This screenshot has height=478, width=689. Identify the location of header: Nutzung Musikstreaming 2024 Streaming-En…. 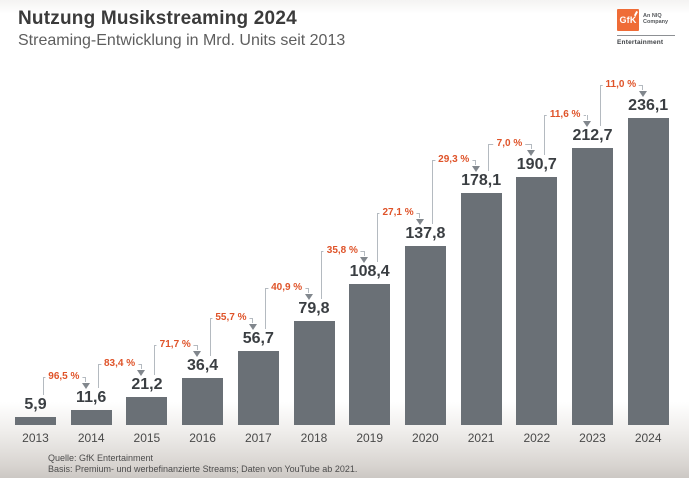
(181, 29).